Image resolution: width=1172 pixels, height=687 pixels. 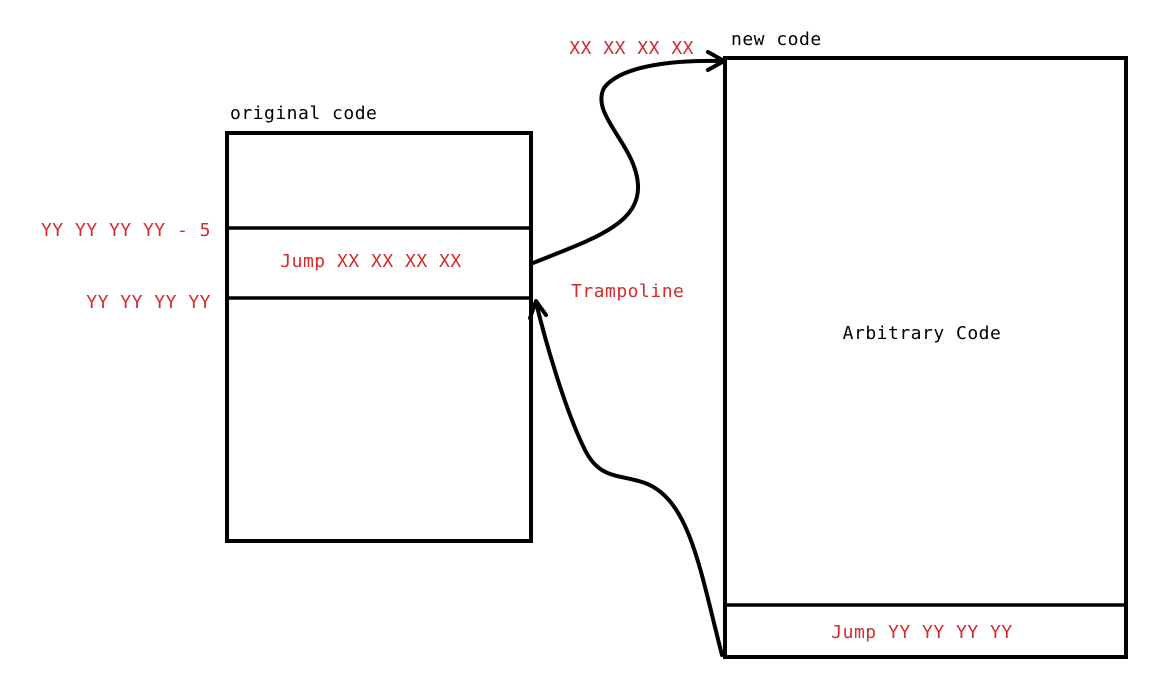 What do you see at coordinates (631, 48) in the screenshot?
I see `target-address-label: XX XX XX XX` at bounding box center [631, 48].